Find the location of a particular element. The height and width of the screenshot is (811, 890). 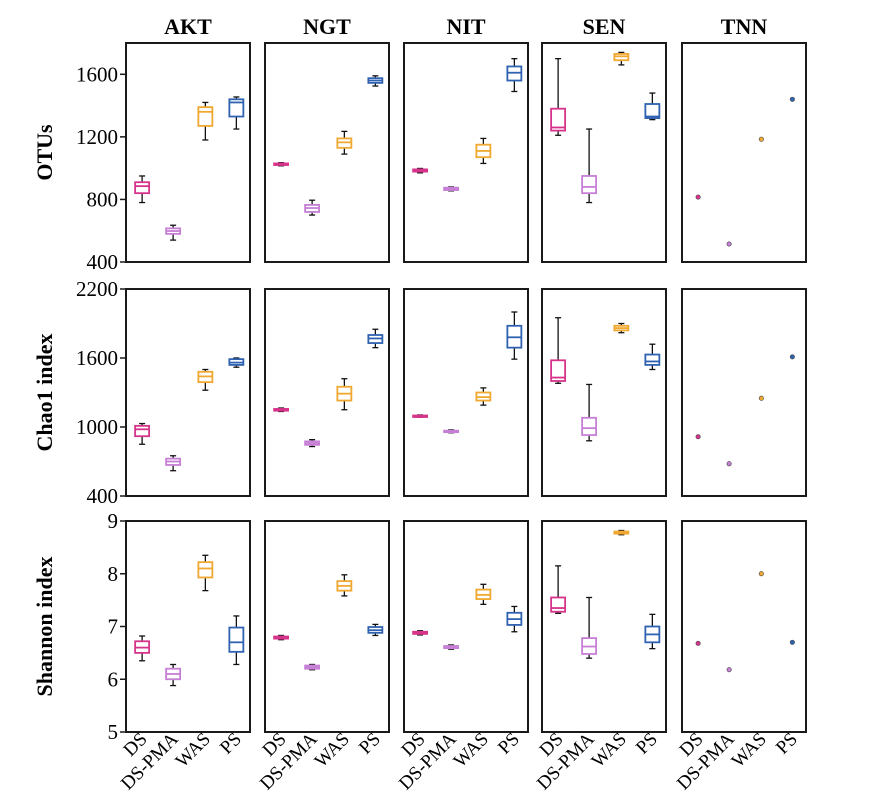

y-tick-label: 1000 is located at coordinates (97, 427).